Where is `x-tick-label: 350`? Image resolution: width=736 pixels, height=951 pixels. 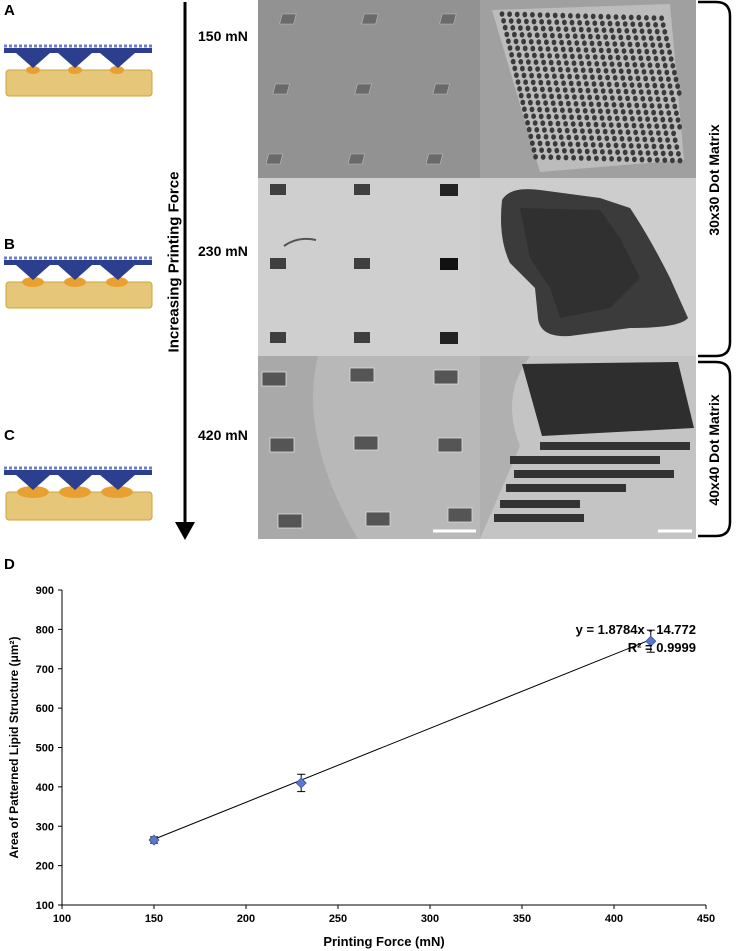 x-tick-label: 350 is located at coordinates (522, 919).